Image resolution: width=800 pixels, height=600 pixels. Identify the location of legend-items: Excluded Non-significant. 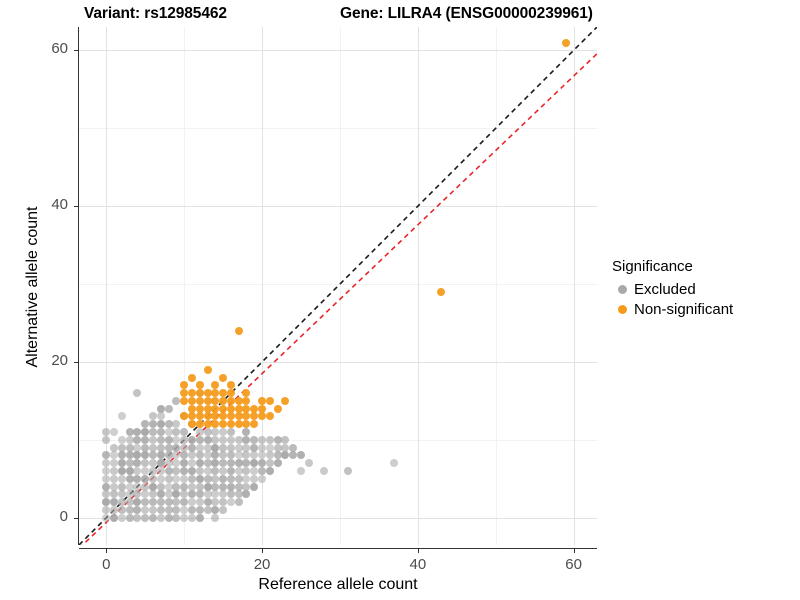
(672, 299).